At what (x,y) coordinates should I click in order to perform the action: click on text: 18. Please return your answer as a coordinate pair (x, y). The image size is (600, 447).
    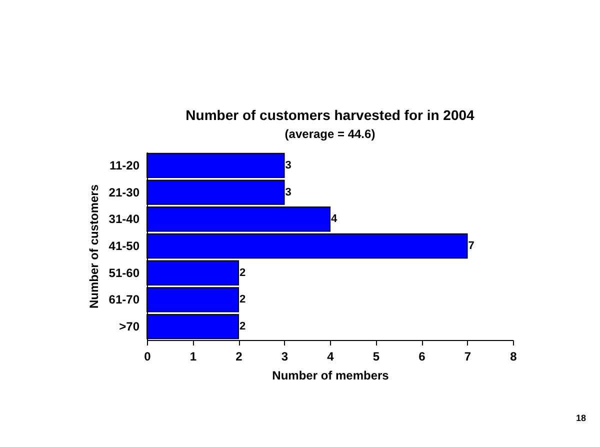
    Looking at the image, I should click on (581, 418).